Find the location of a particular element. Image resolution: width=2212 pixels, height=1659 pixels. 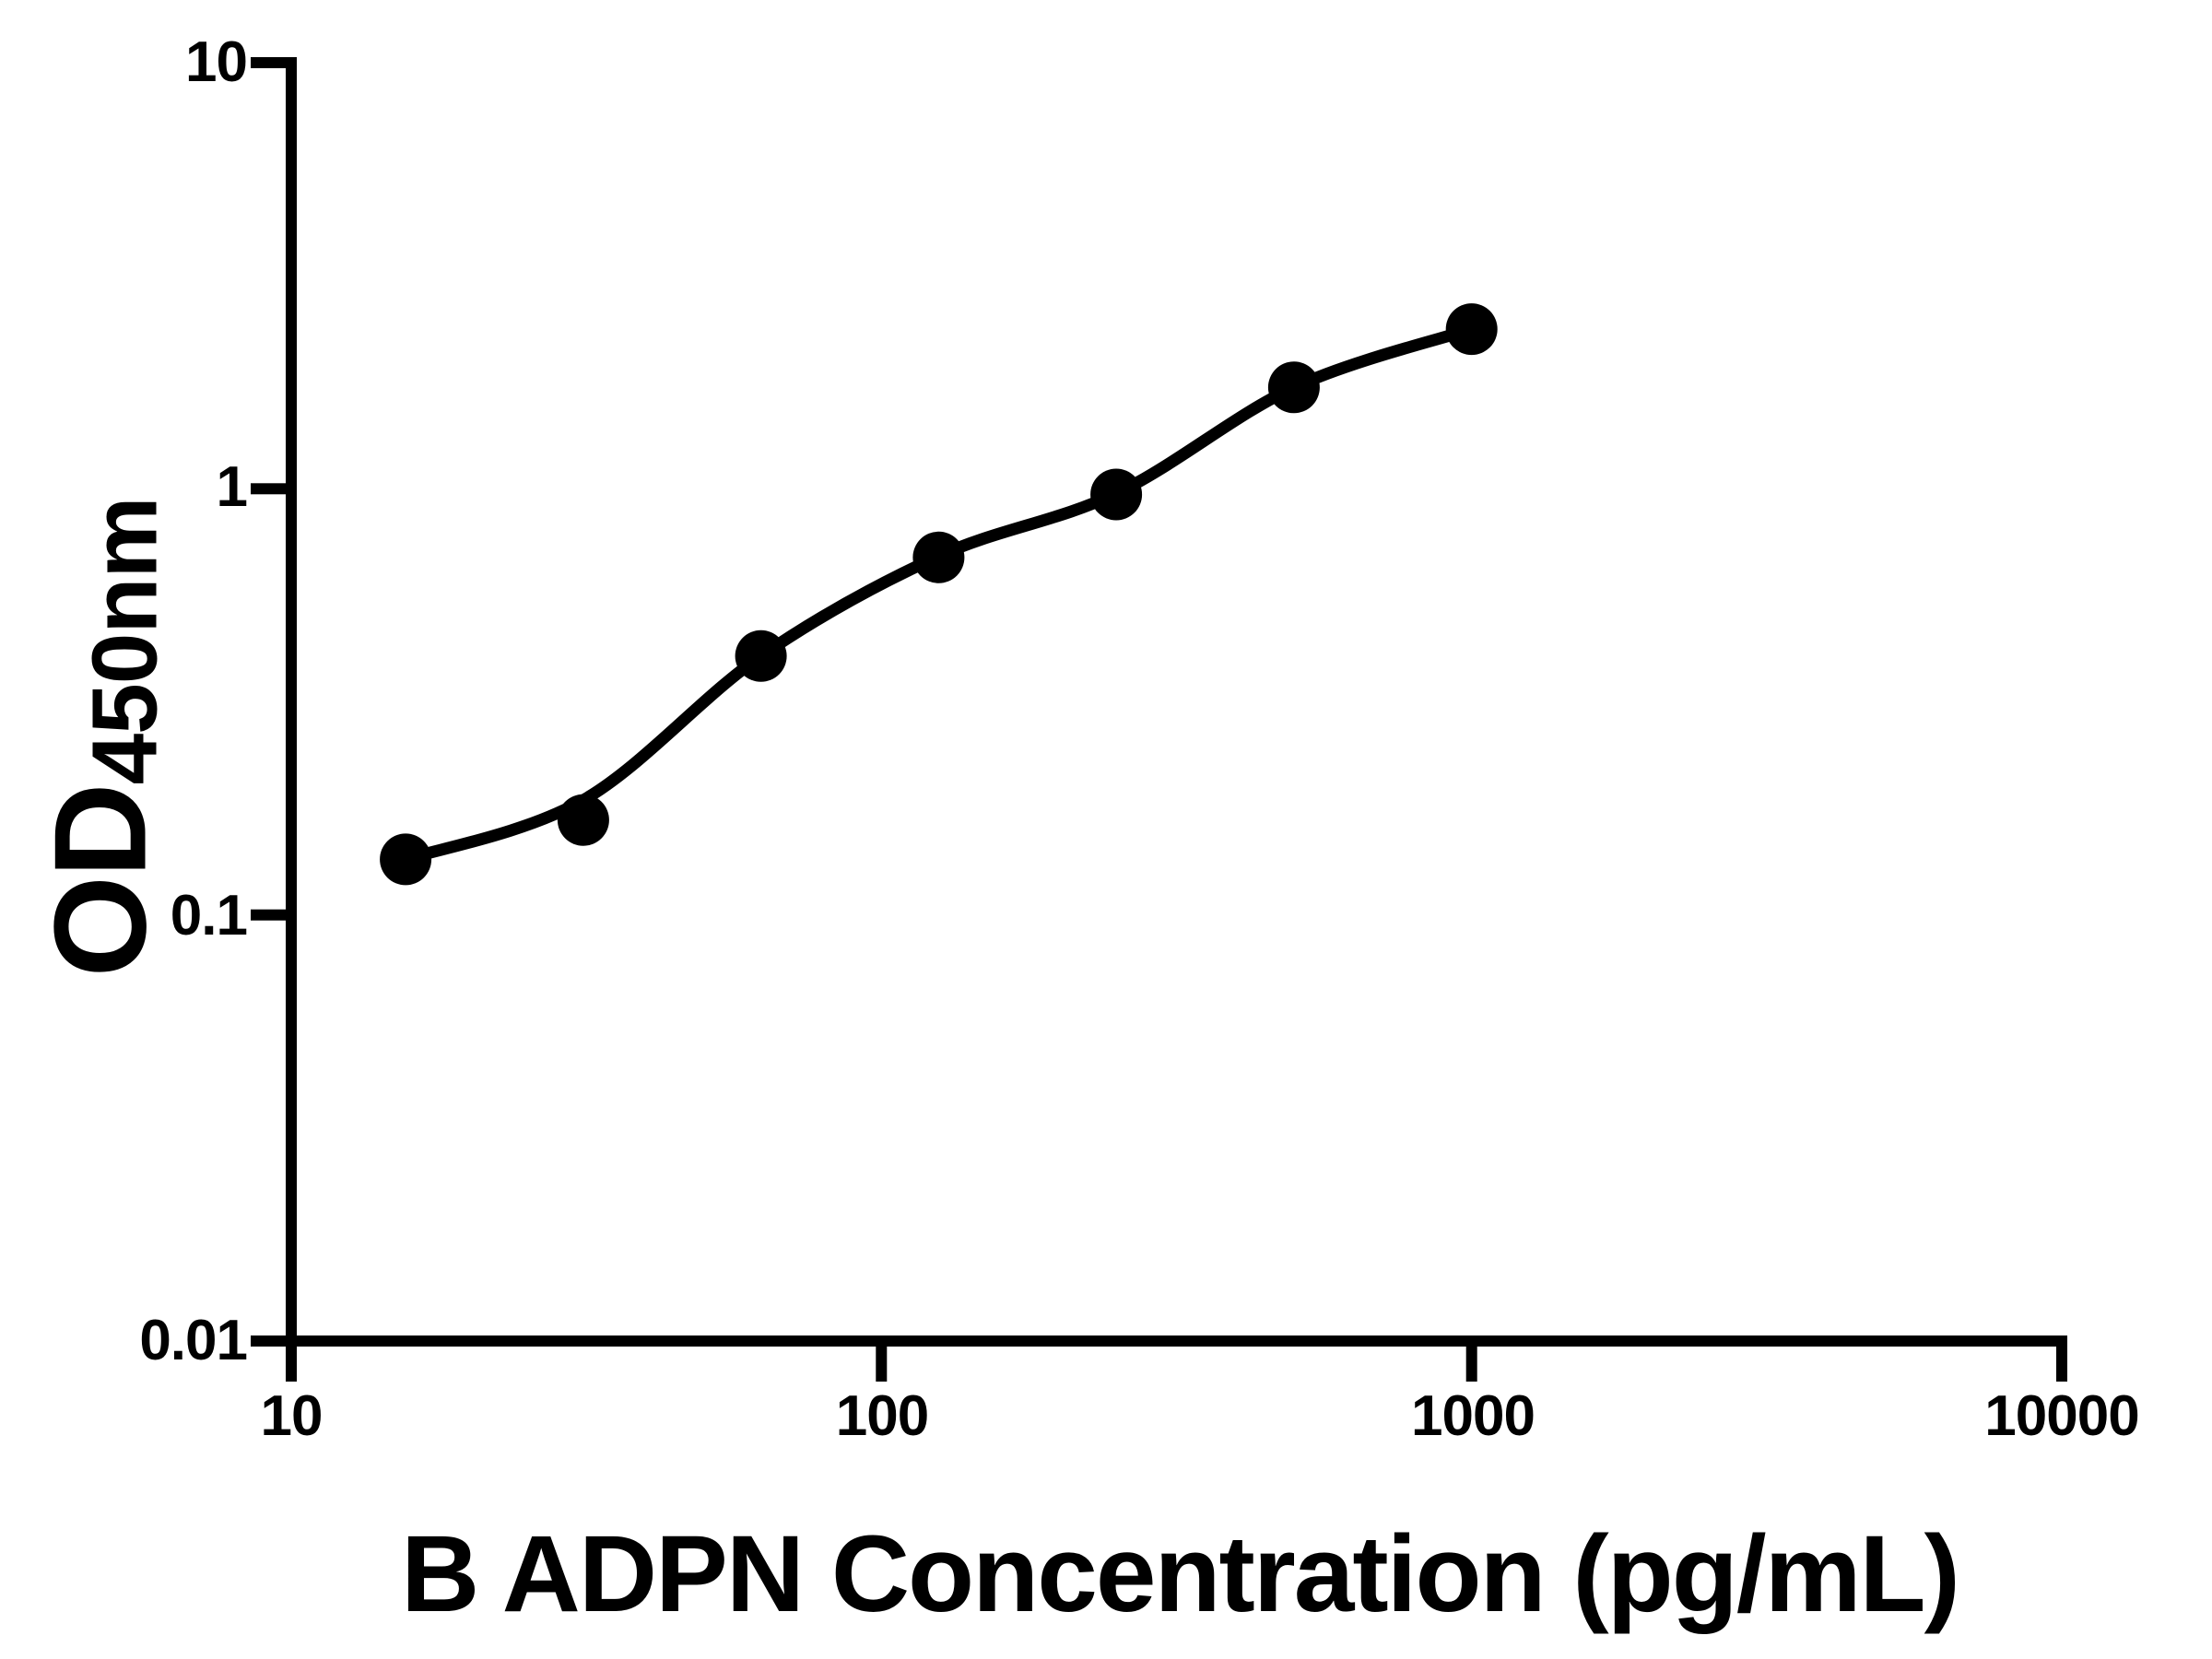

y-axis-title-subscript: 450nm is located at coordinates (125, 641).